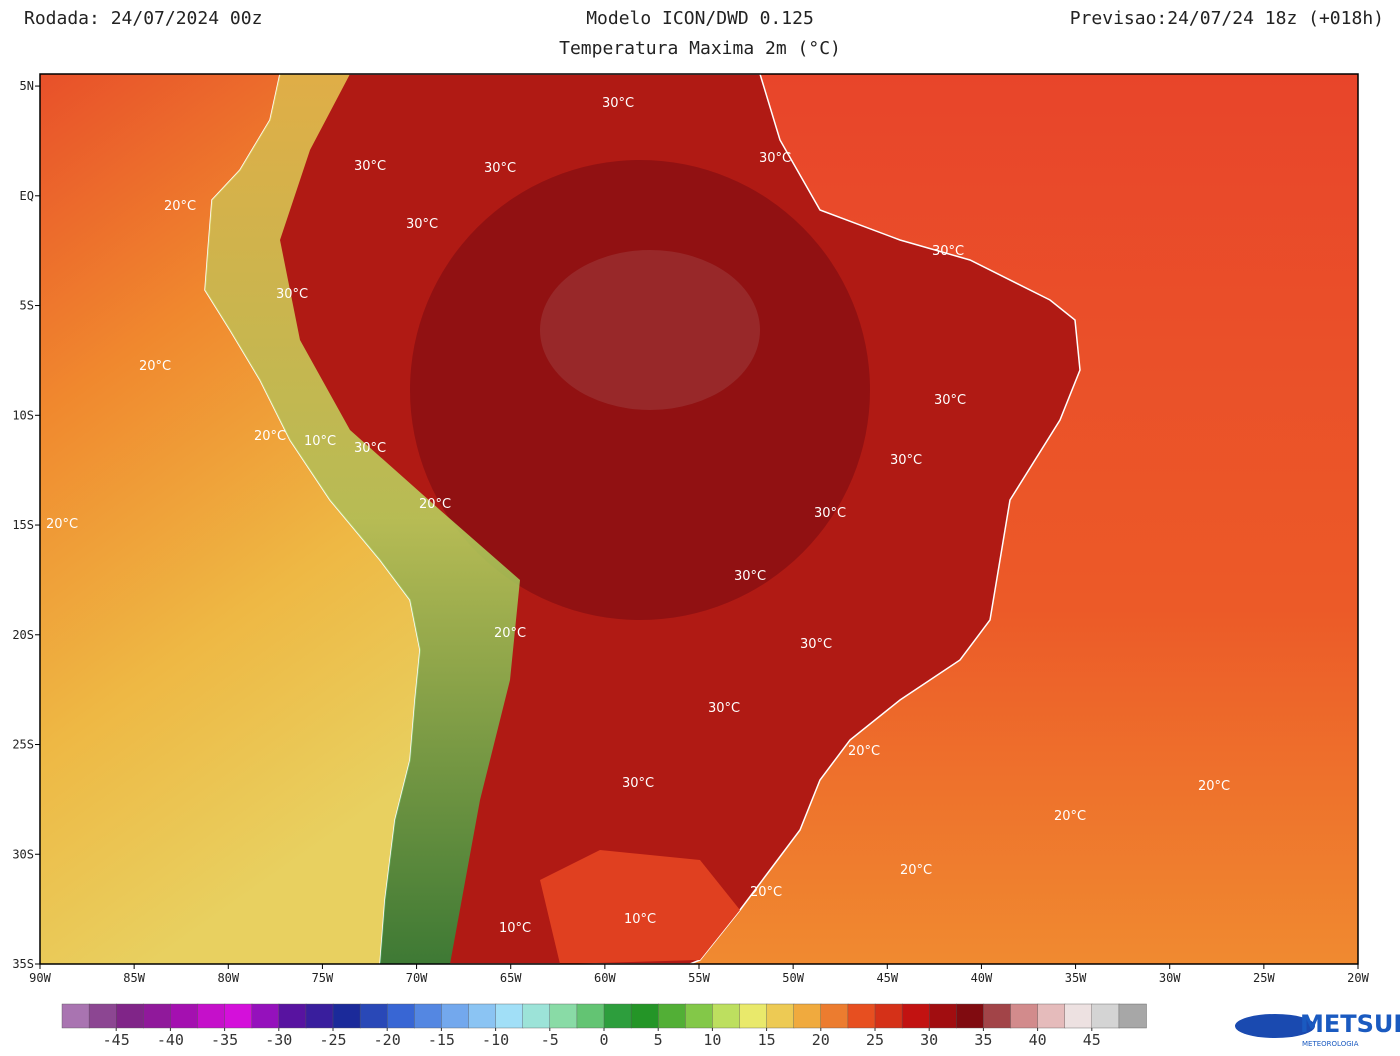 This screenshot has width=1400, height=1056. Describe the element at coordinates (1358, 978) in the screenshot. I see `lon-tick-label: 20W` at that location.